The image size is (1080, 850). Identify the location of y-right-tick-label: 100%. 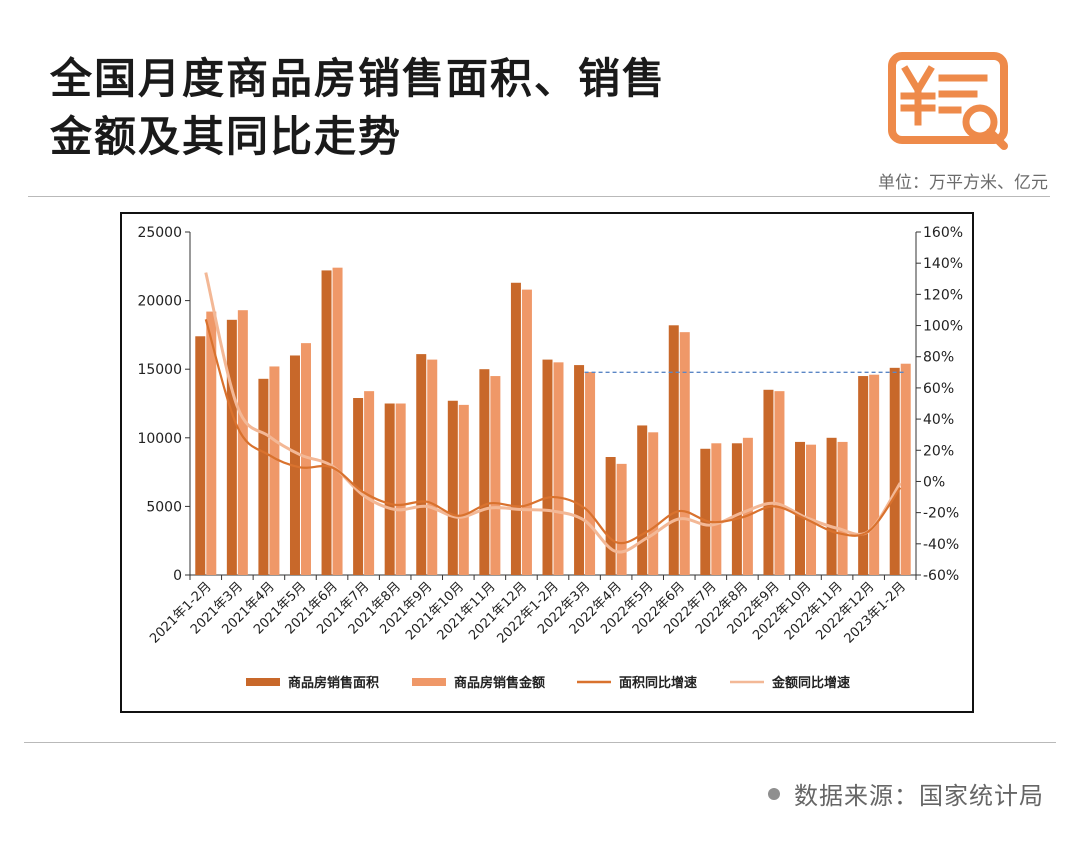
(943, 327).